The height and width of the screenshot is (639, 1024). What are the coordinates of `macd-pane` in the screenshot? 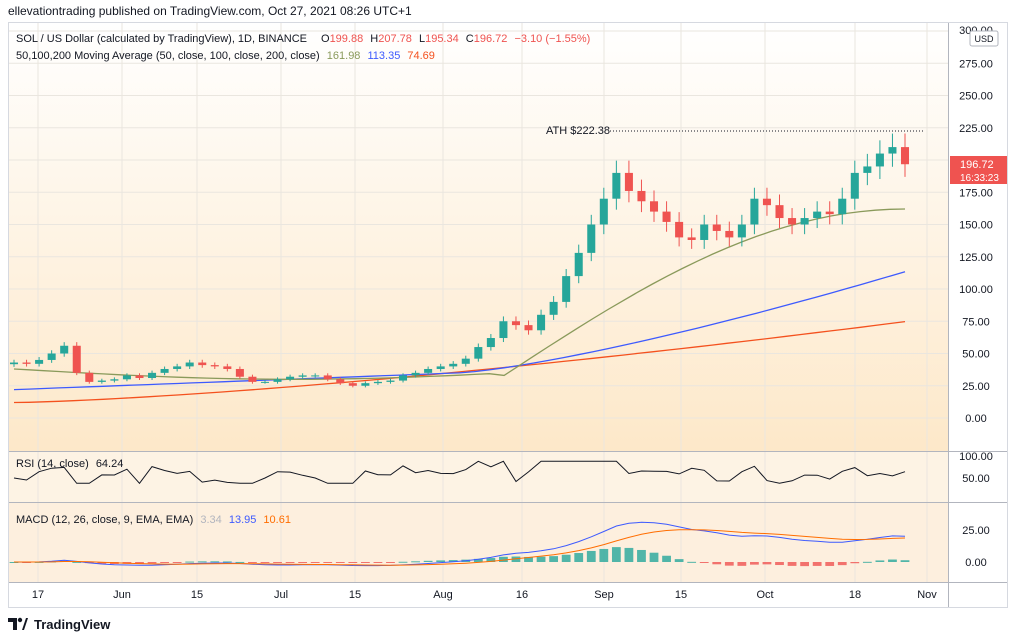 It's located at (459, 544).